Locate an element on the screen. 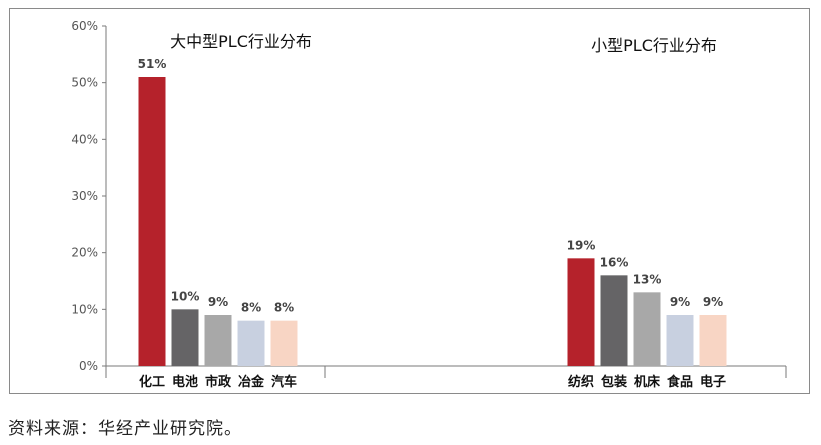 This screenshot has height=445, width=821. bar-食品 is located at coordinates (680, 340).